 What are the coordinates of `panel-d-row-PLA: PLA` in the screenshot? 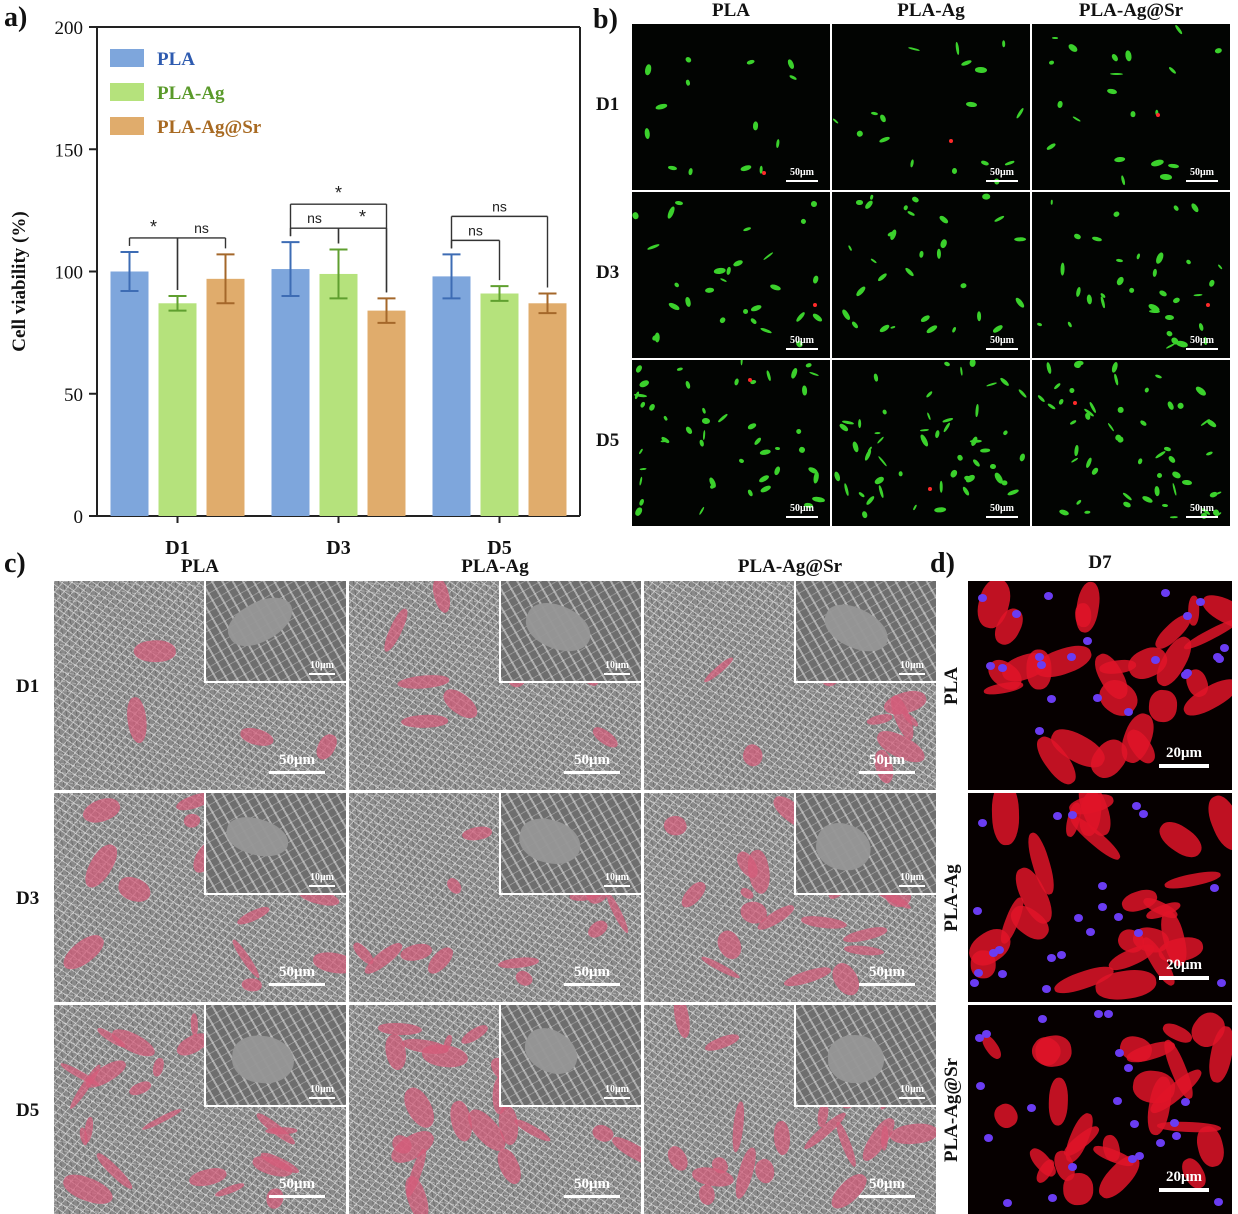 It's located at (951, 685).